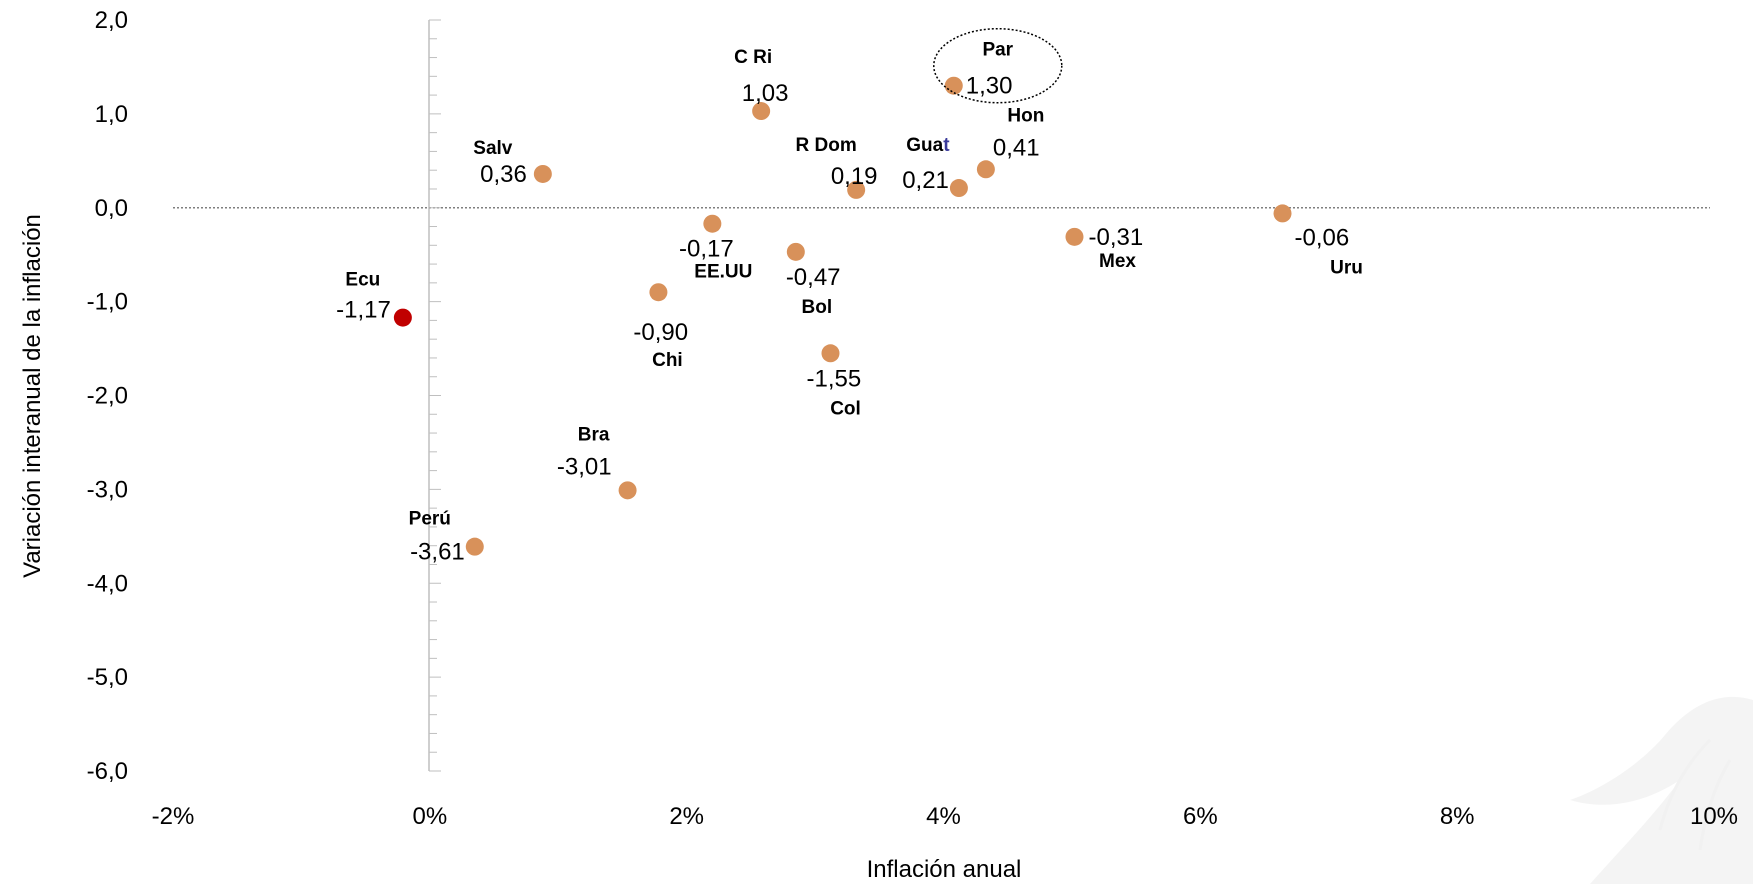  I want to click on x-tick-label: 10%, so click(1714, 816).